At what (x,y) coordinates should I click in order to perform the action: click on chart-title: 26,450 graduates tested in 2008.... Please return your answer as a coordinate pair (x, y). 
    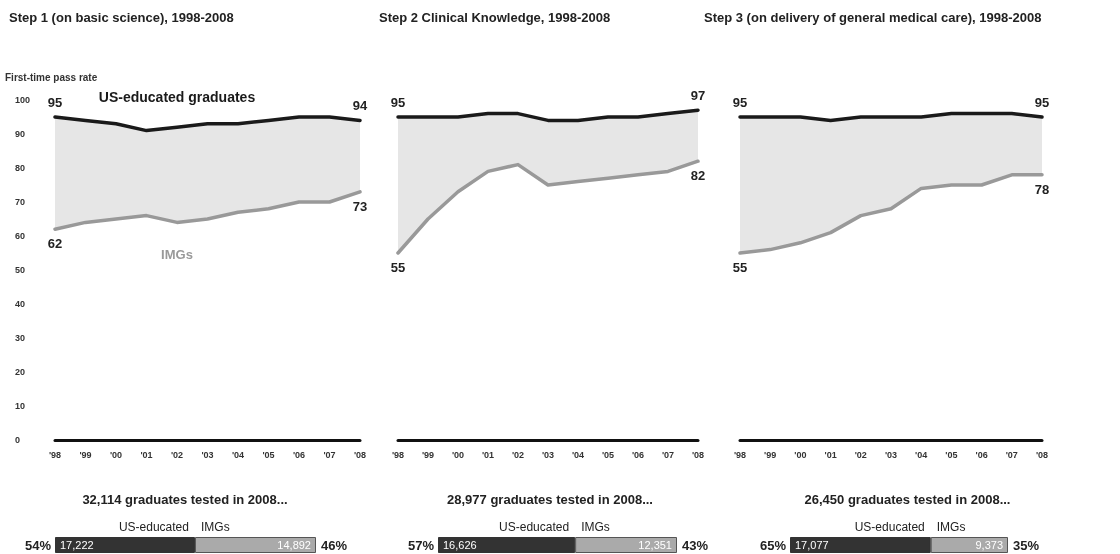
    Looking at the image, I should click on (907, 499).